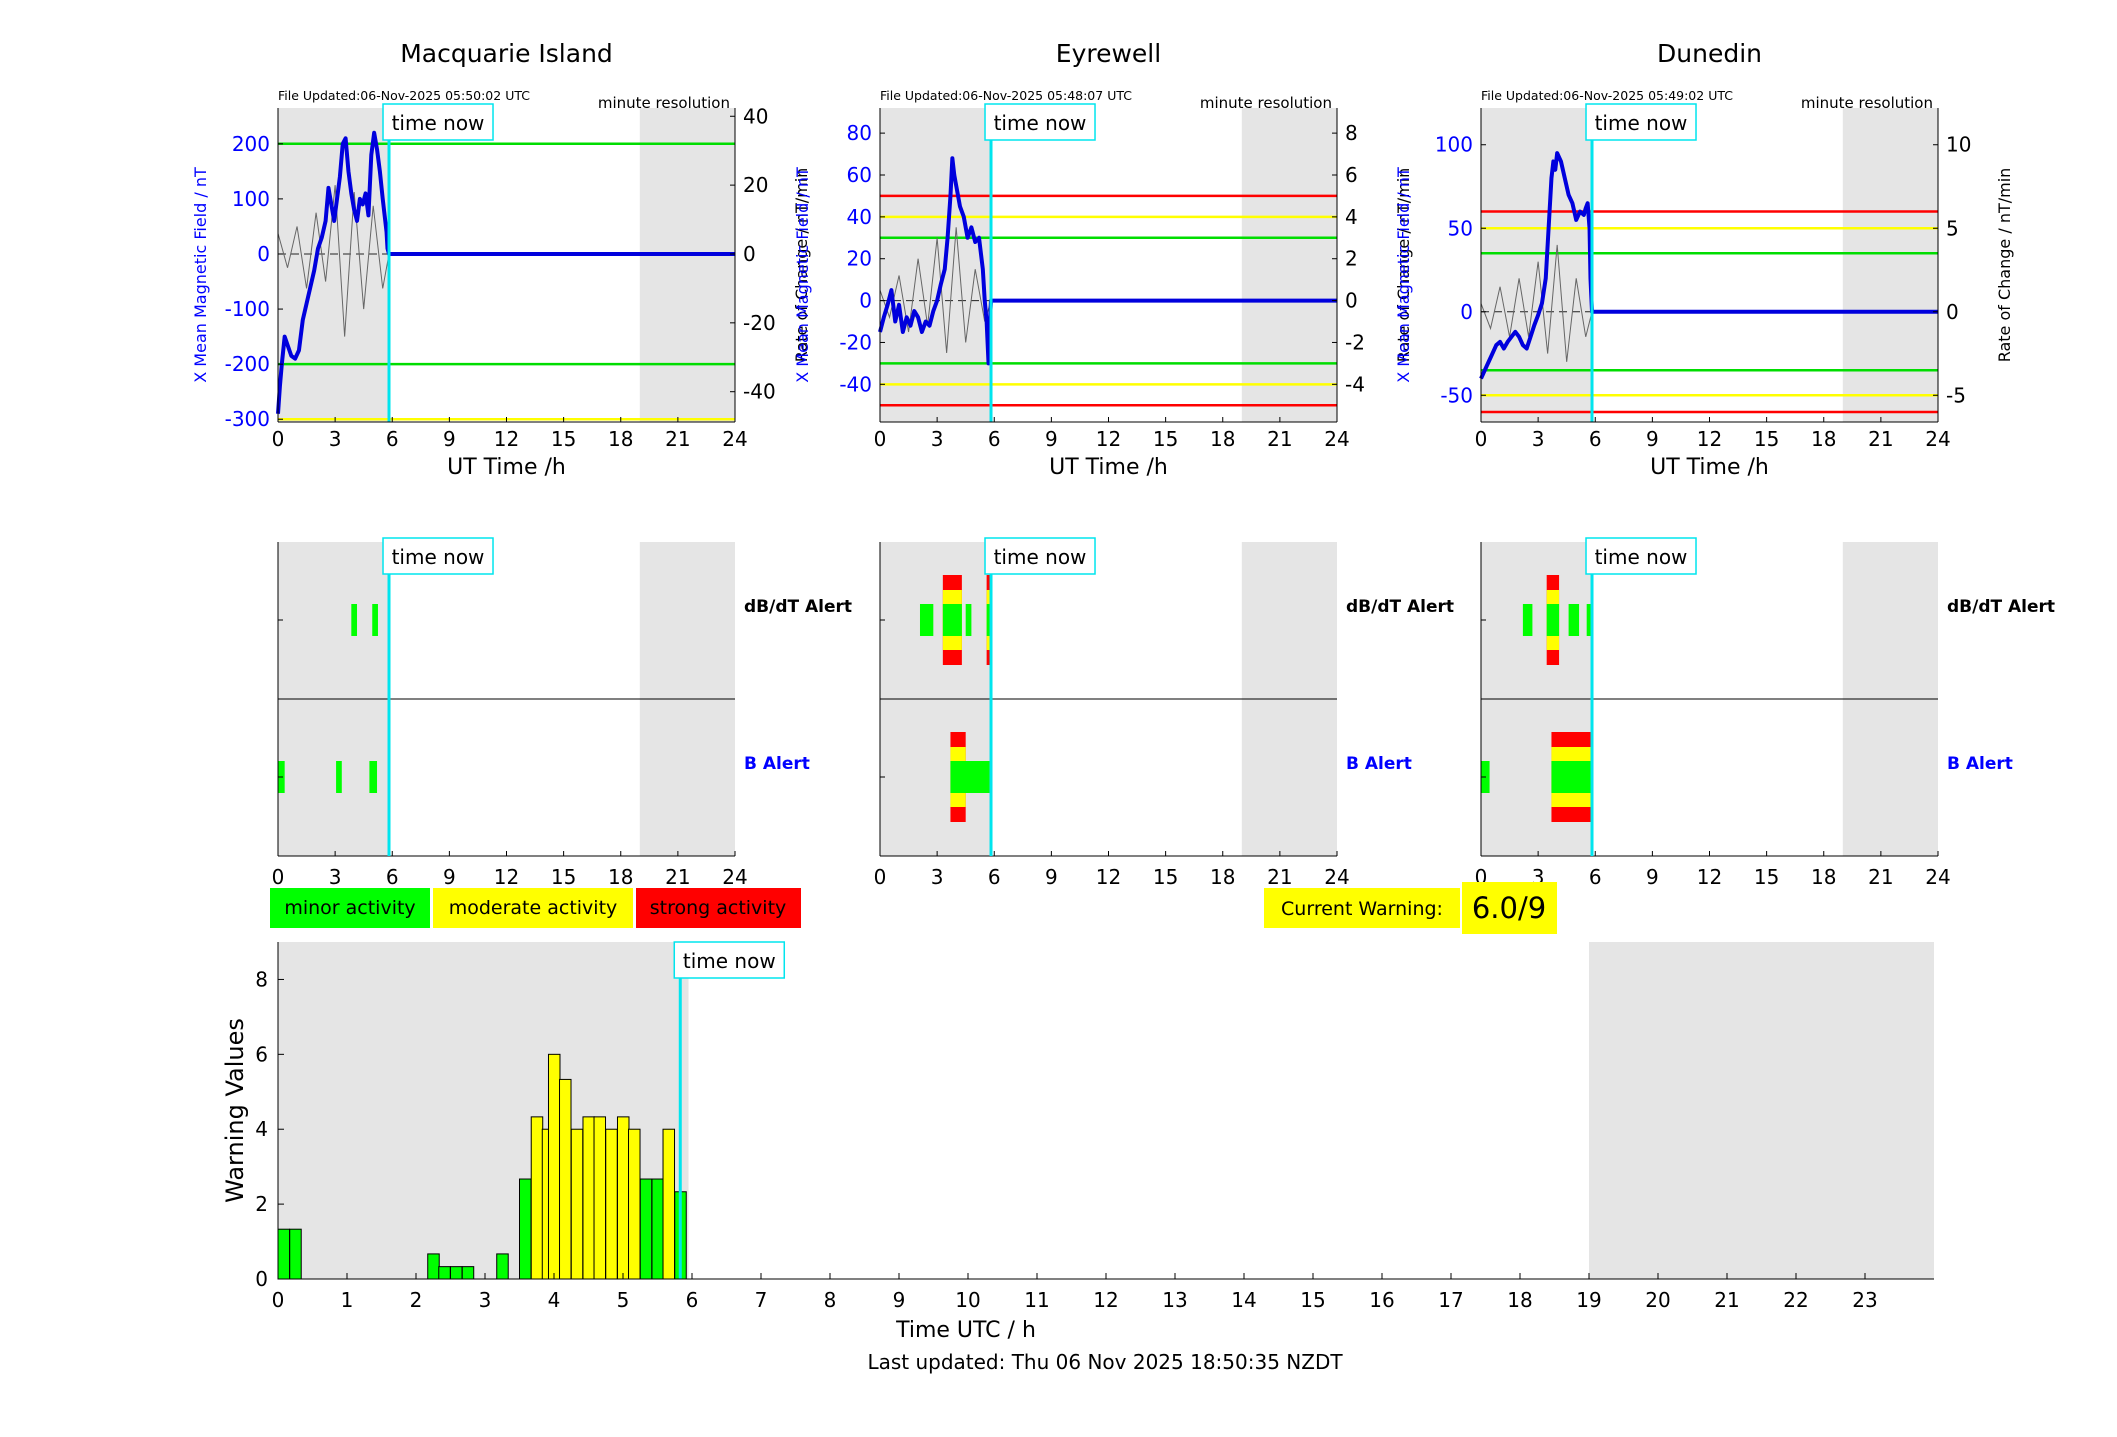  What do you see at coordinates (1036, 1300) in the screenshot?
I see `x-tick-label: 11` at bounding box center [1036, 1300].